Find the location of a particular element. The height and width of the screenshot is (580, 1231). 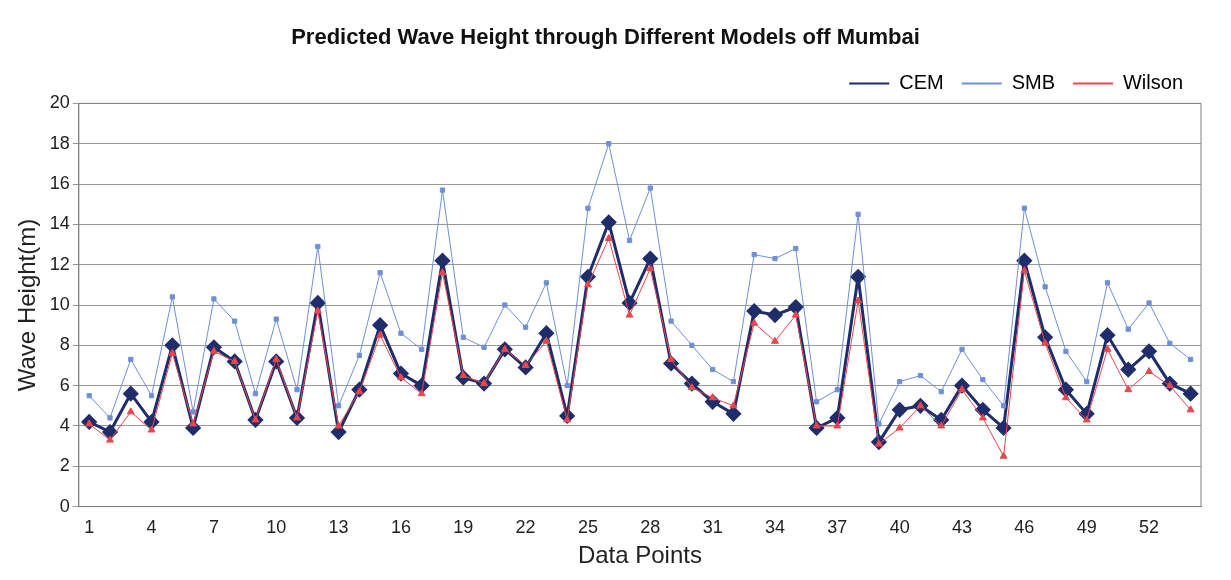

x-tick-label: 10 is located at coordinates (276, 527).